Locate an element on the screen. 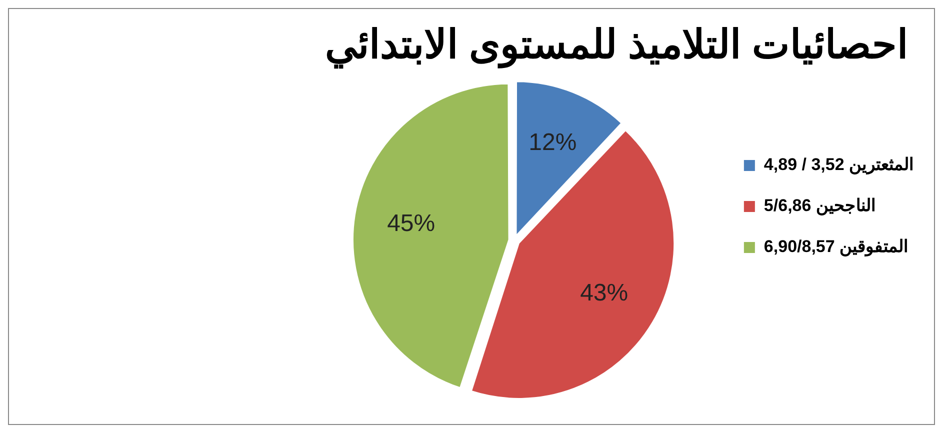 The image size is (943, 433). chart-title: احصائيات التلاميذ للمستوى الابتدائي is located at coordinates (616, 46).